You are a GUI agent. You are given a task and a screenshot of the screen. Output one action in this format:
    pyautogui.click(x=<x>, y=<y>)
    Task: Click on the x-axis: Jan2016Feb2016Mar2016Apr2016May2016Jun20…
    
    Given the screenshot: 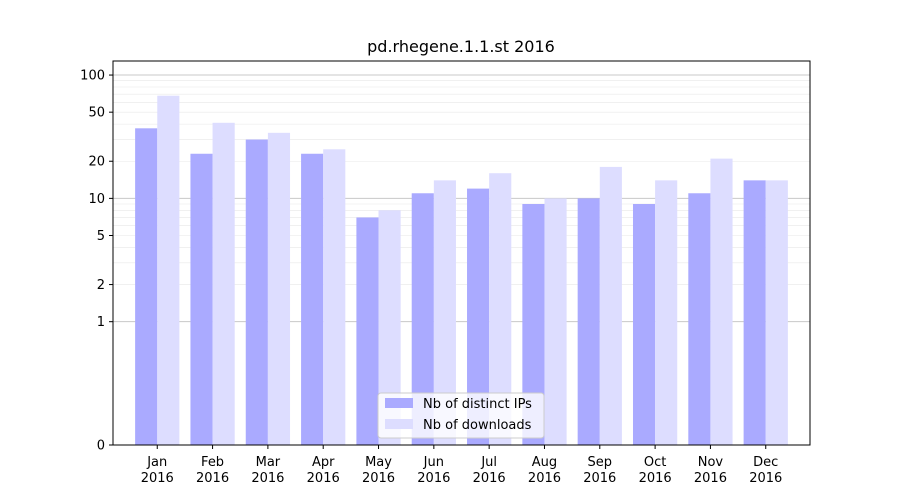 What is the action you would take?
    pyautogui.click(x=461, y=465)
    